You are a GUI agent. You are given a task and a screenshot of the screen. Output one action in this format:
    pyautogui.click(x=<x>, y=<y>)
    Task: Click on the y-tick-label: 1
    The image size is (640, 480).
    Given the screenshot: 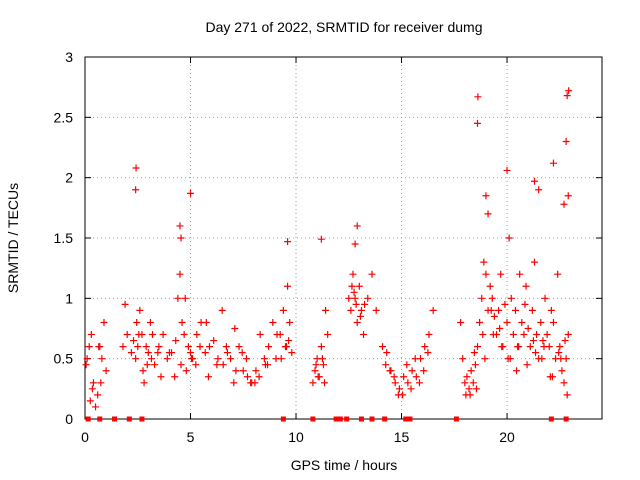 What is the action you would take?
    pyautogui.click(x=69, y=298)
    